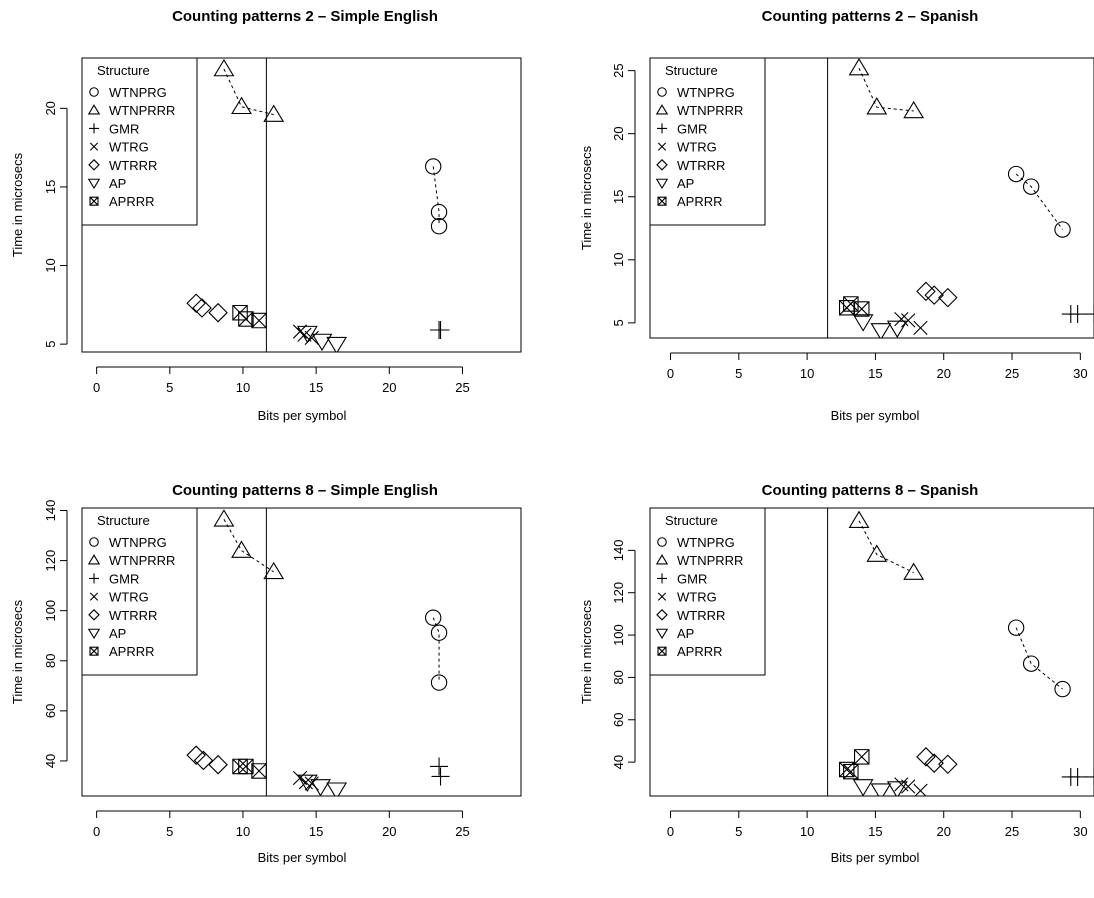  What do you see at coordinates (870, 16) in the screenshot?
I see `chart-title: Counting patterns 2 – Spanish` at bounding box center [870, 16].